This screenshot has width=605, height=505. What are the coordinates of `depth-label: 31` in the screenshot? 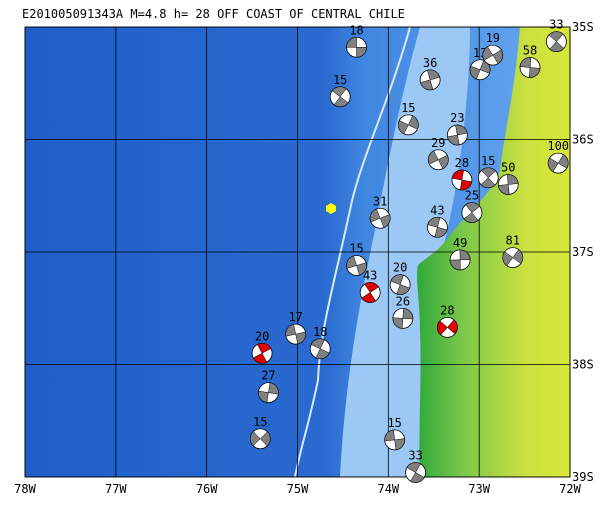 It's located at (380, 201).